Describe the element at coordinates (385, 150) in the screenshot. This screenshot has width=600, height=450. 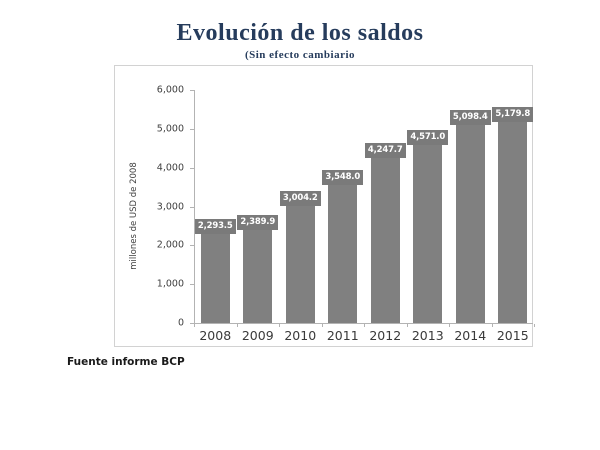
I see `bar-value-label: 4,247.7` at that location.